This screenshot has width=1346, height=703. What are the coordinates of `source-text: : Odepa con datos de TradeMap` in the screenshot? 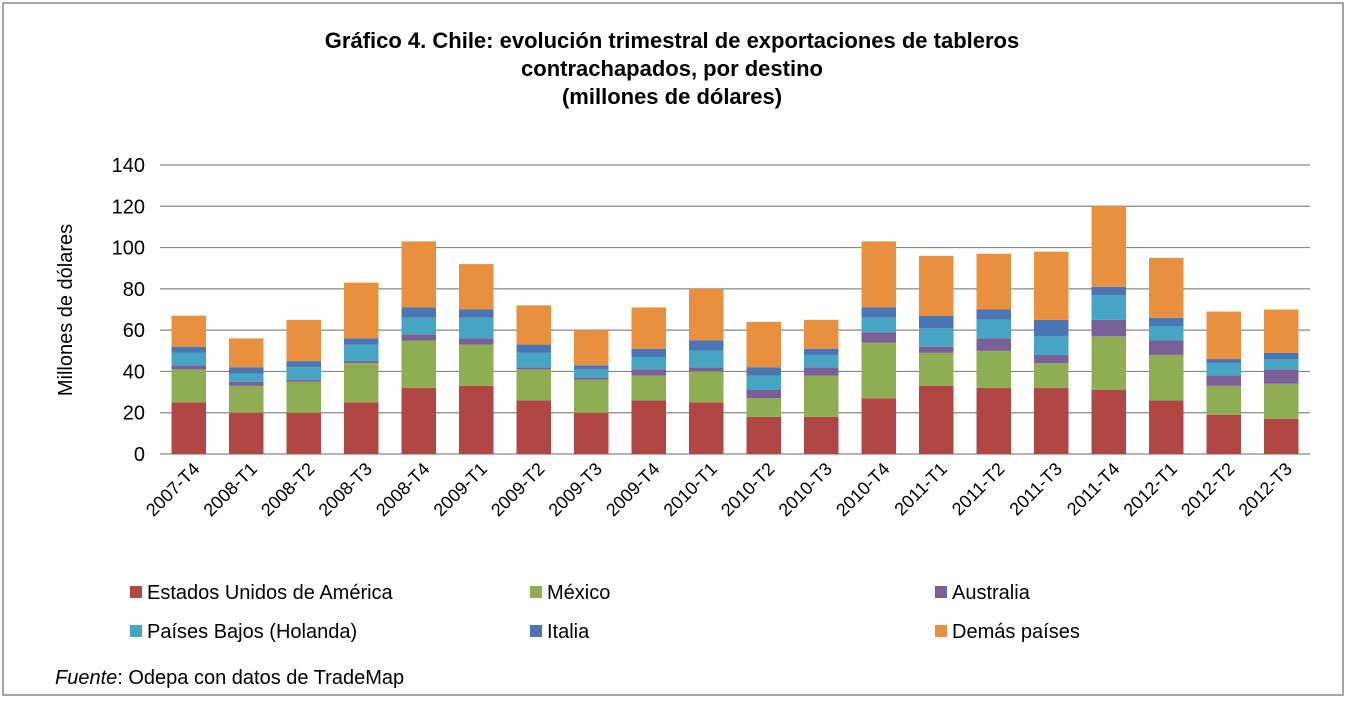 It's located at (260, 678).